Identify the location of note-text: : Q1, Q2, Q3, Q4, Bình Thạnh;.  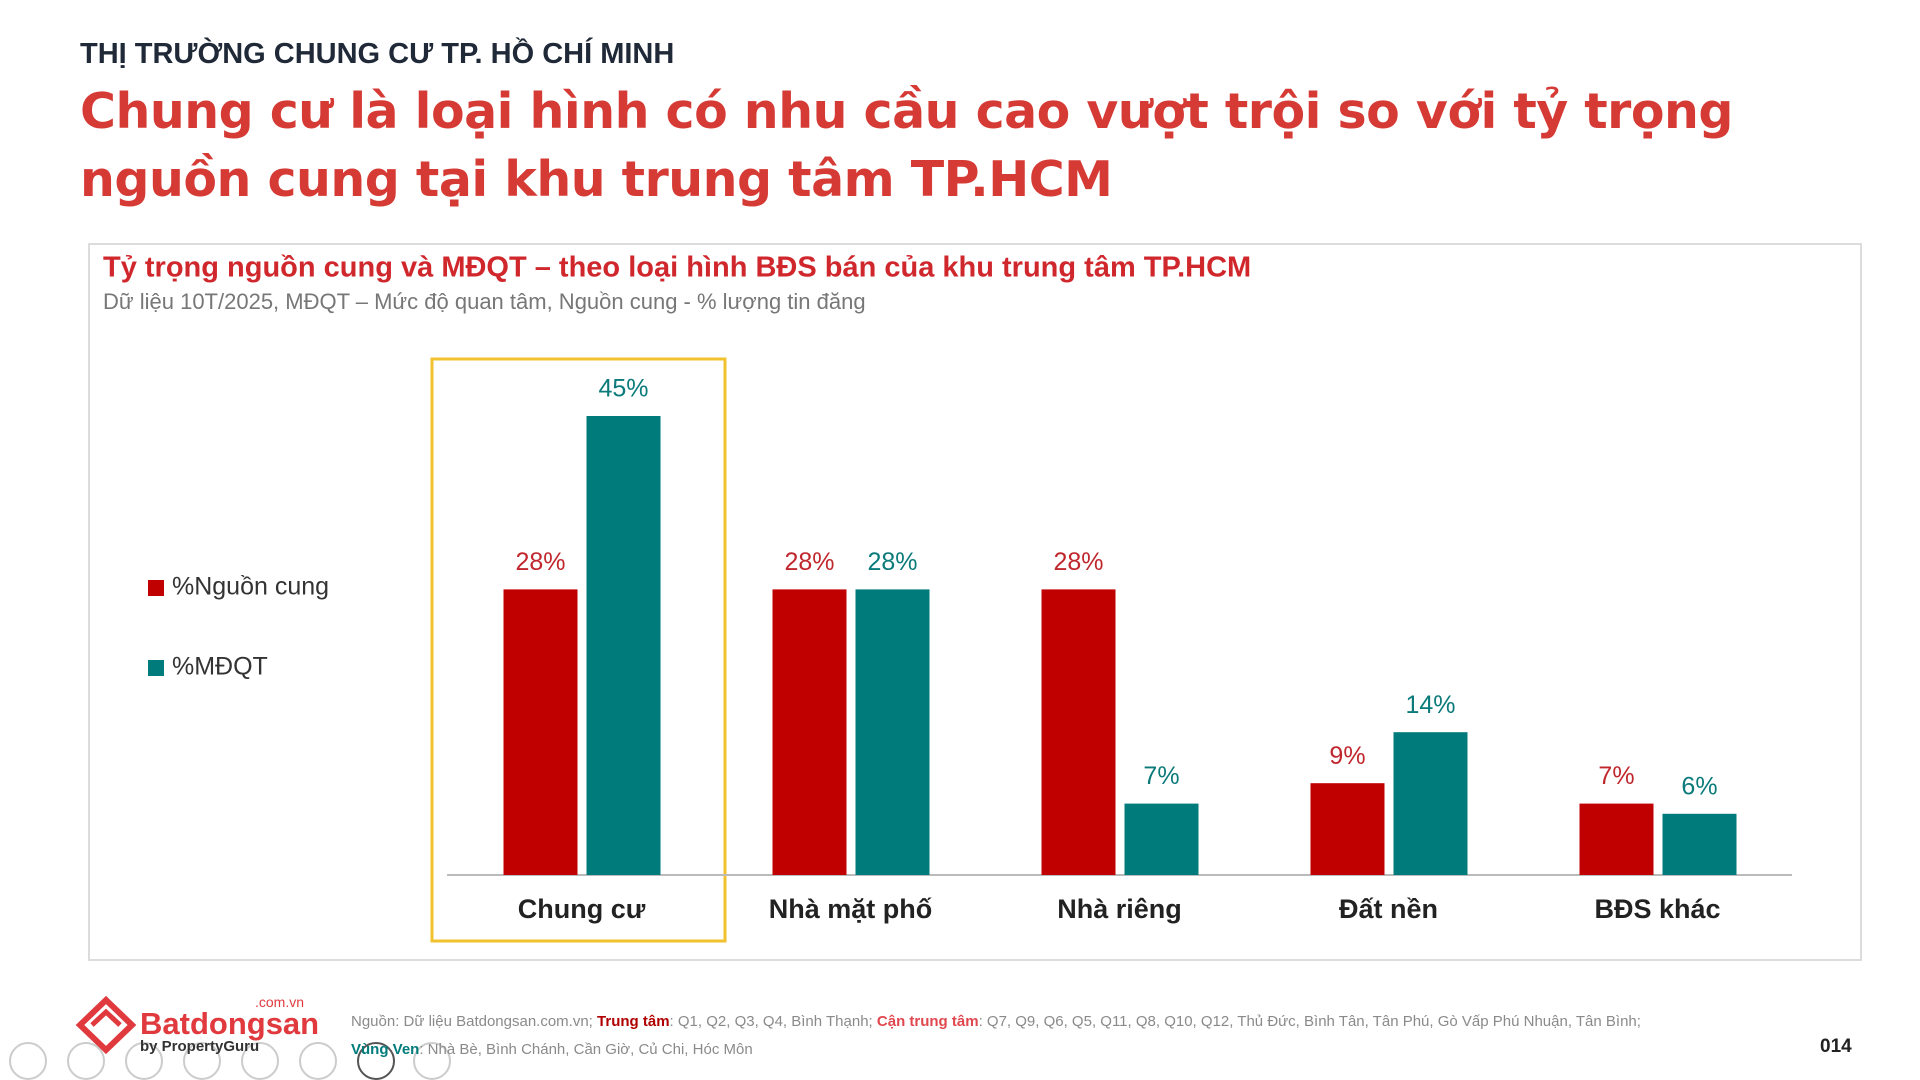
(771, 1021).